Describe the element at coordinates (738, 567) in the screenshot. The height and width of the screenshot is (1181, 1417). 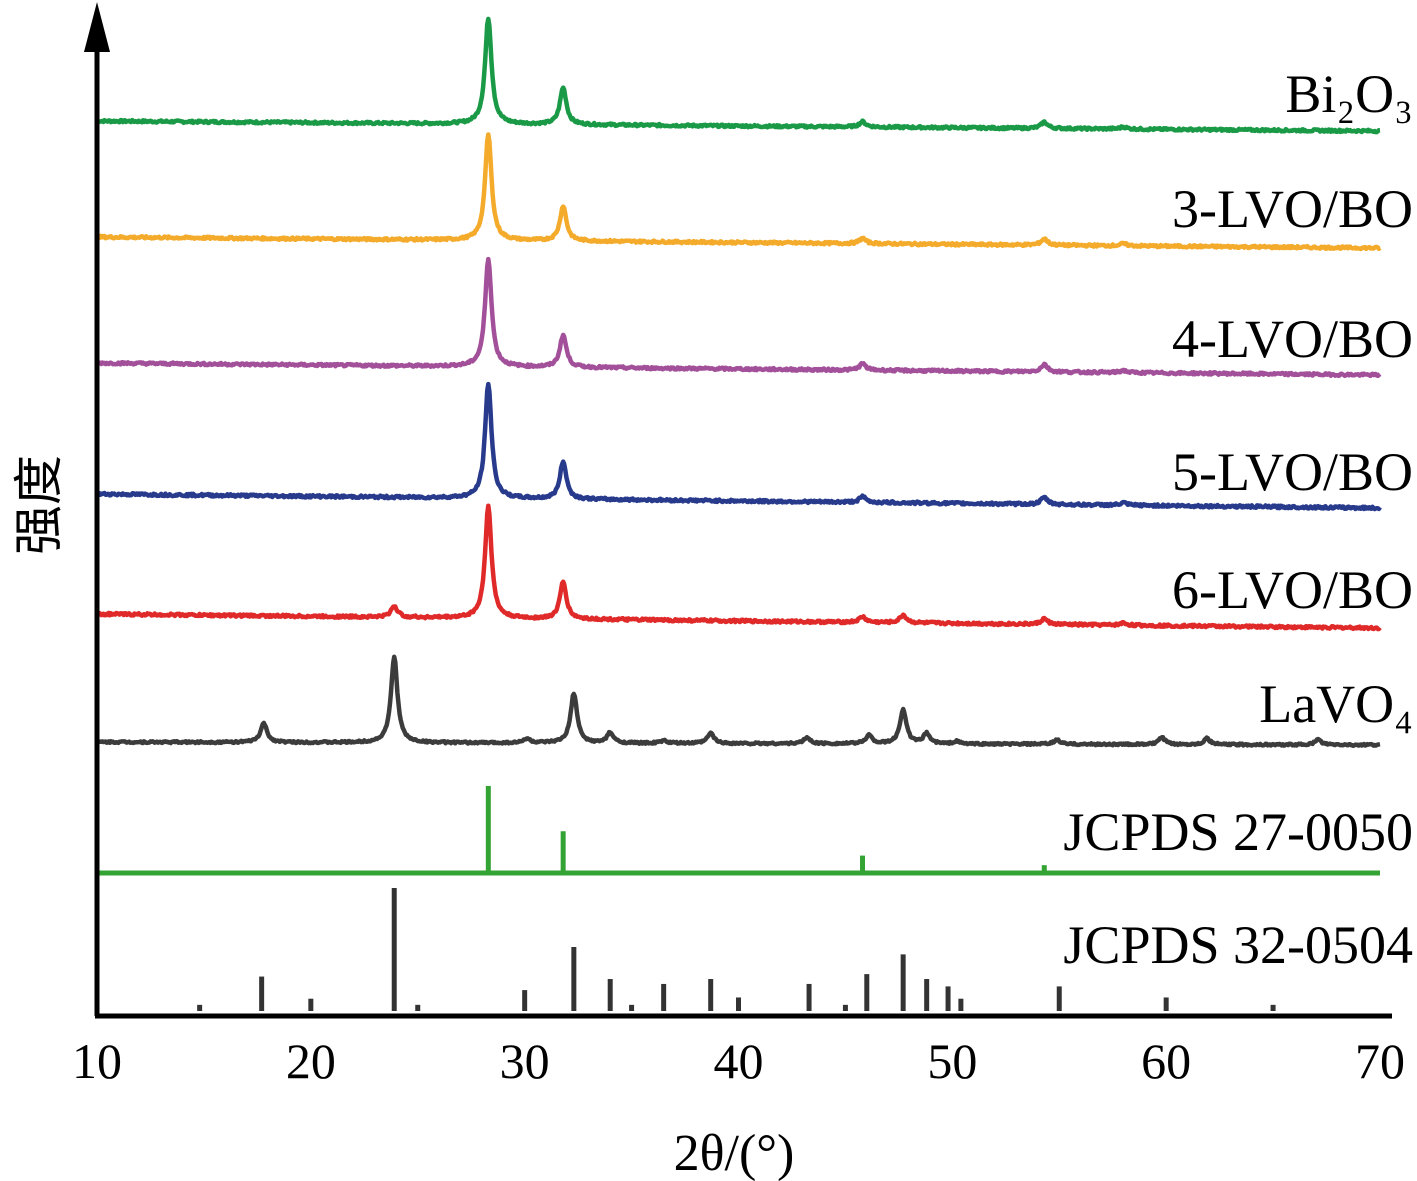
I see `series-line-6-lvo-bo` at that location.